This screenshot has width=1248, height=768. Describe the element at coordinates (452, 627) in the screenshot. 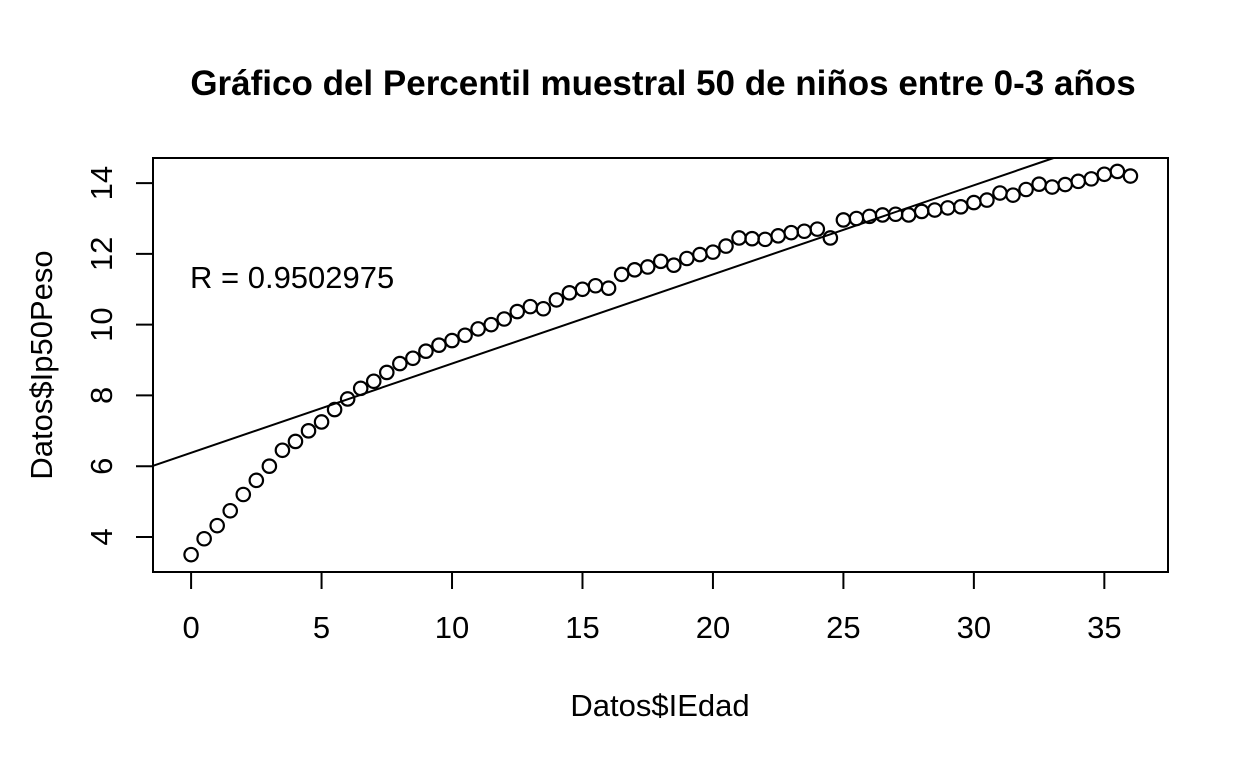

I see `x-tick-label: 10` at that location.